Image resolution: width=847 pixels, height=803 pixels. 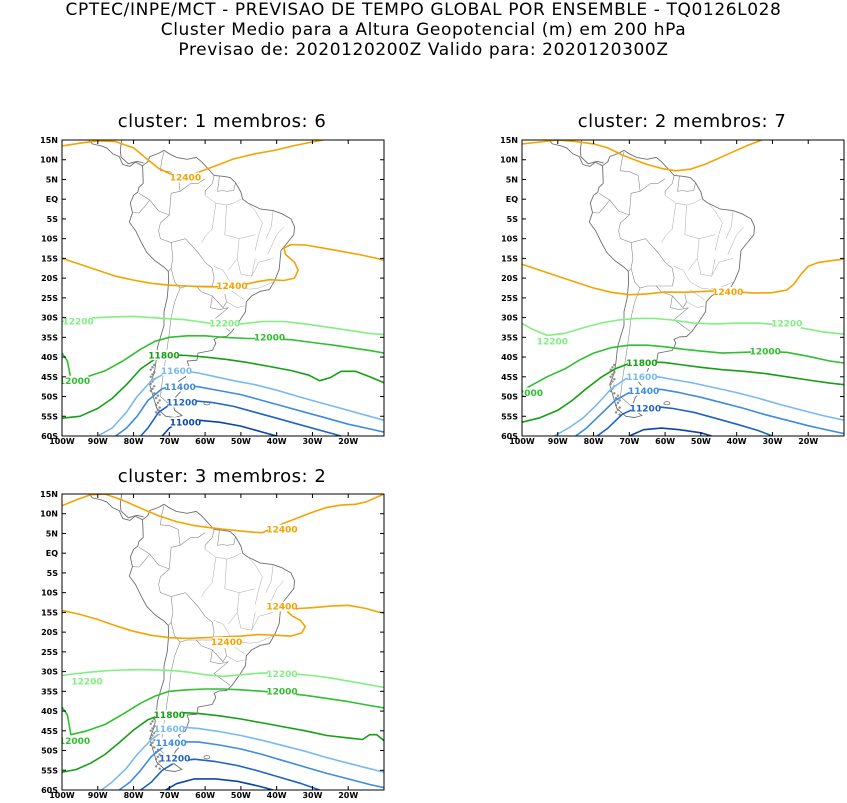 What do you see at coordinates (509, 416) in the screenshot?
I see `lat-tick-label: 55S` at bounding box center [509, 416].